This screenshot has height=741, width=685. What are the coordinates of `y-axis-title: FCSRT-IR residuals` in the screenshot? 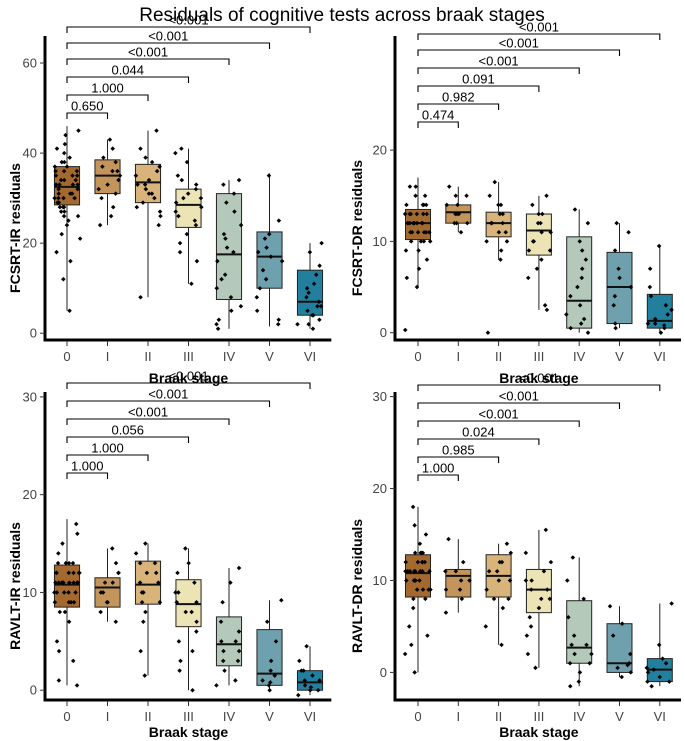 It's located at (15, 228).